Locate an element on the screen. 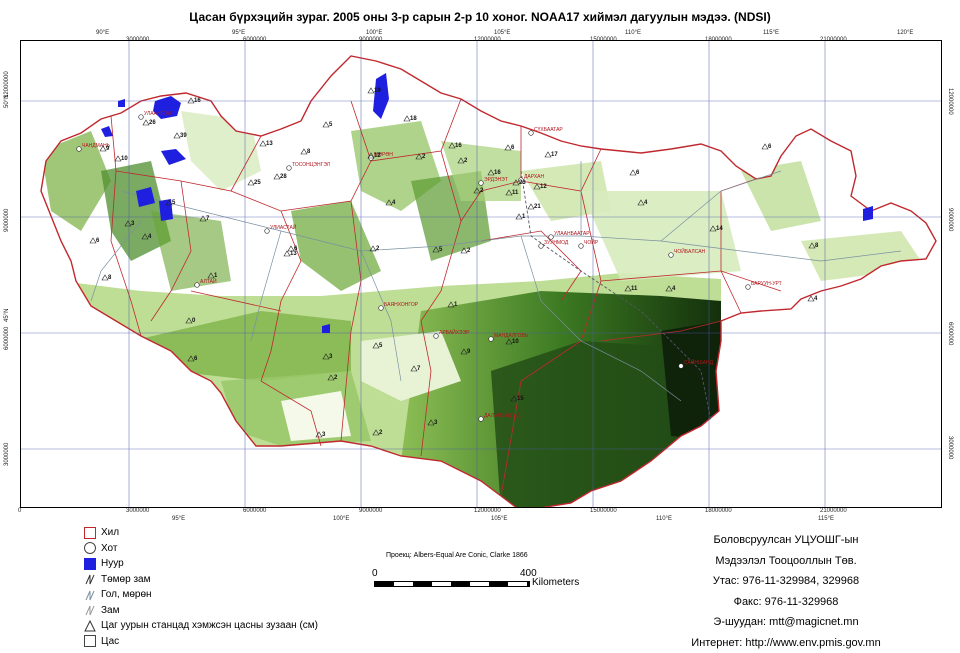 Image resolution: width=960 pixels, height=653 pixels. station-value: 25 is located at coordinates (257, 183).